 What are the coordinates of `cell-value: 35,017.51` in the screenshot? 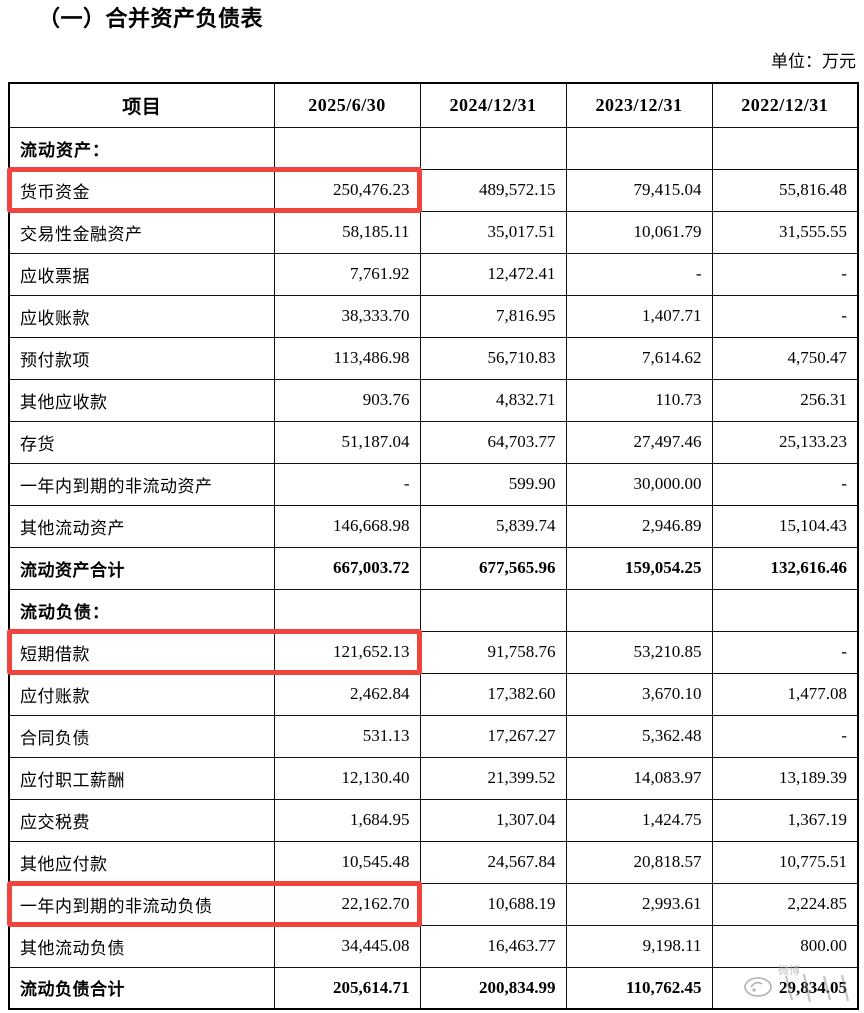 It's located at (493, 232).